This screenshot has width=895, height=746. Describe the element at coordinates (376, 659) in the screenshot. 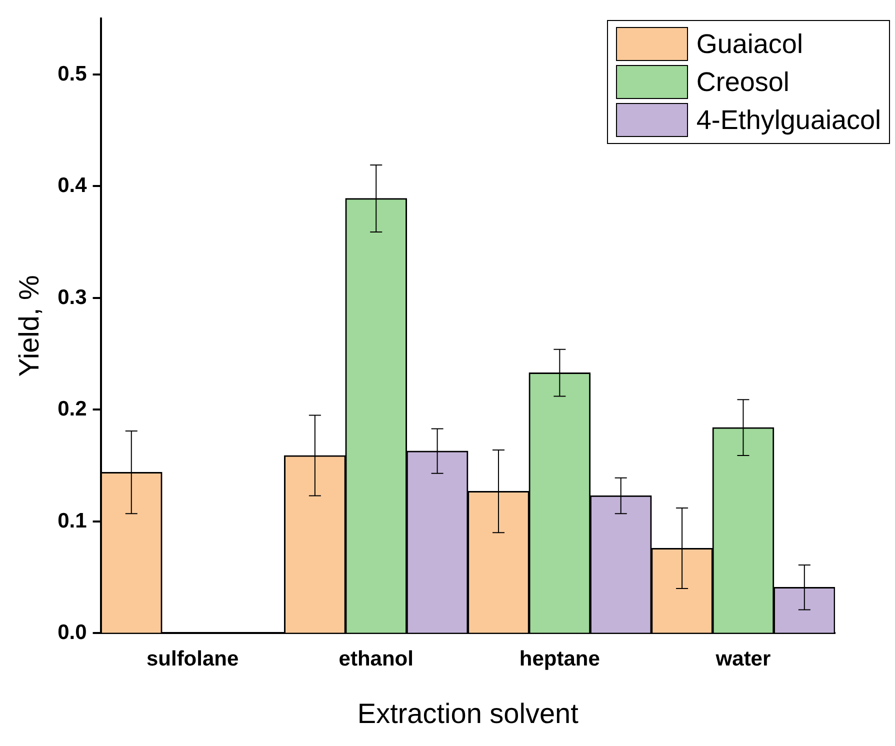

I see `x-tick-label: ethanol` at that location.